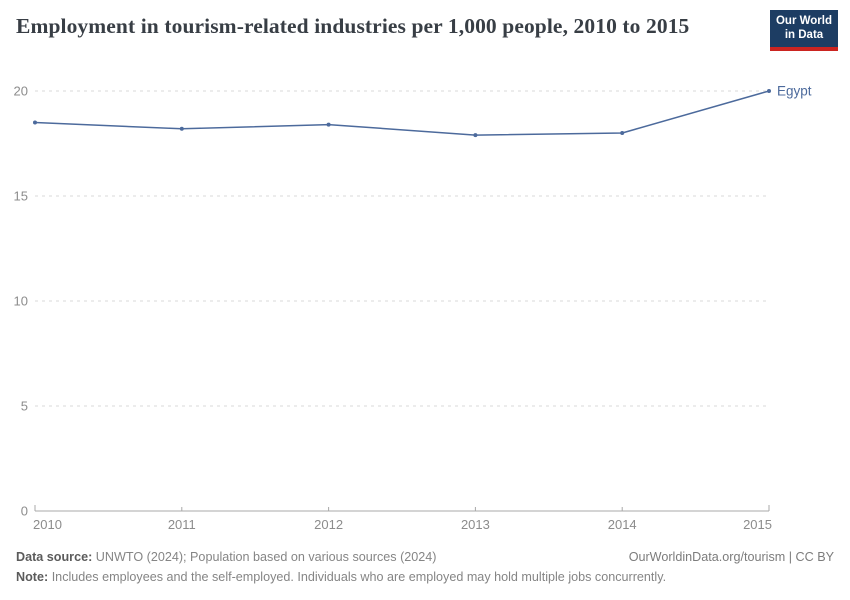 This screenshot has width=850, height=600. What do you see at coordinates (32, 577) in the screenshot?
I see `note-label: Note:` at bounding box center [32, 577].